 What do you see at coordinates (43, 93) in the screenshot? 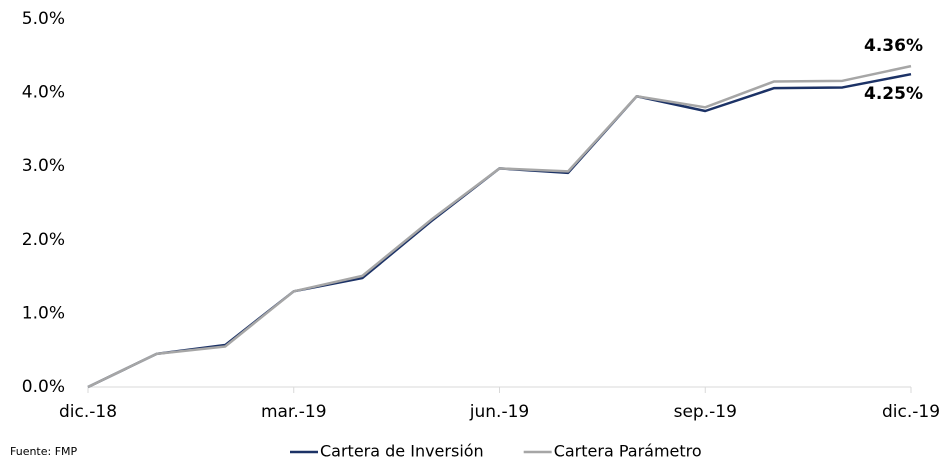
I see `y-tick-label: 4.0%` at bounding box center [43, 93].